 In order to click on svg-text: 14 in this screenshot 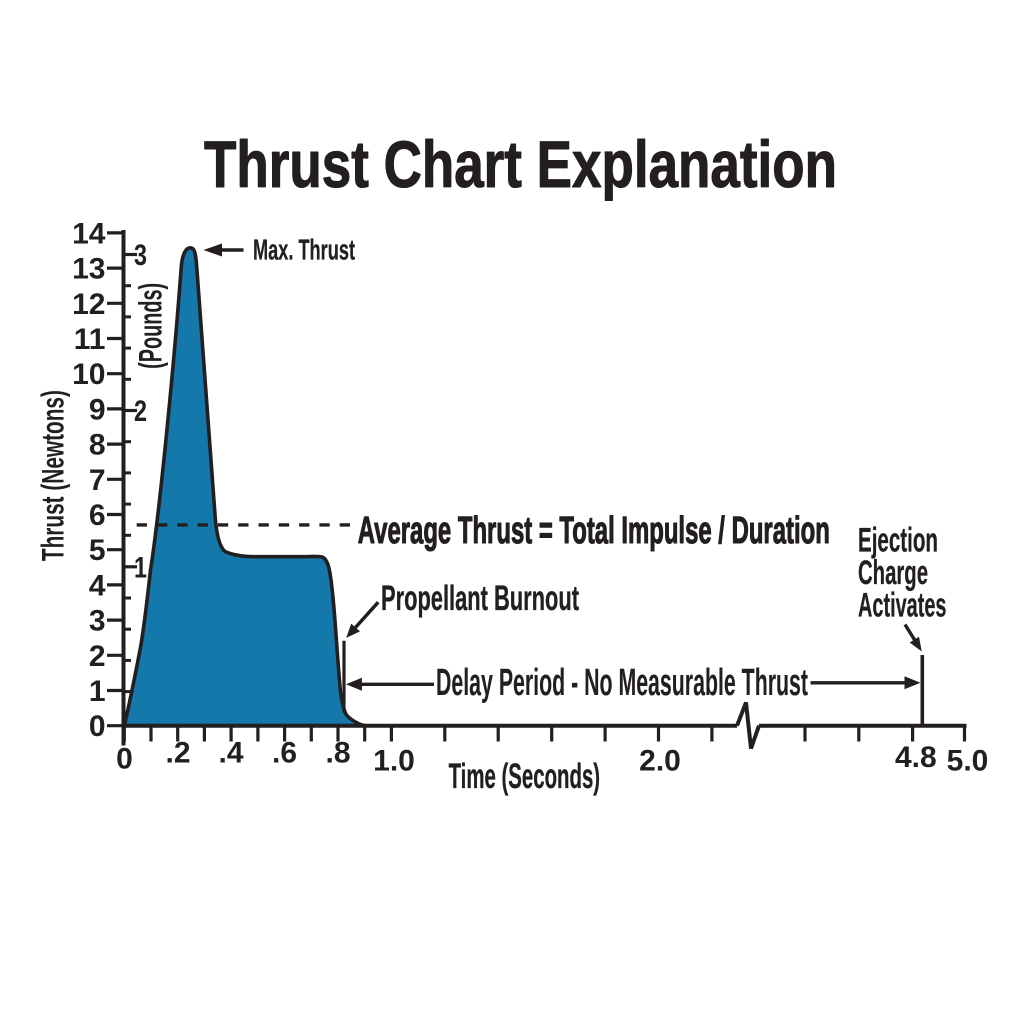, I will do `click(89, 233)`.